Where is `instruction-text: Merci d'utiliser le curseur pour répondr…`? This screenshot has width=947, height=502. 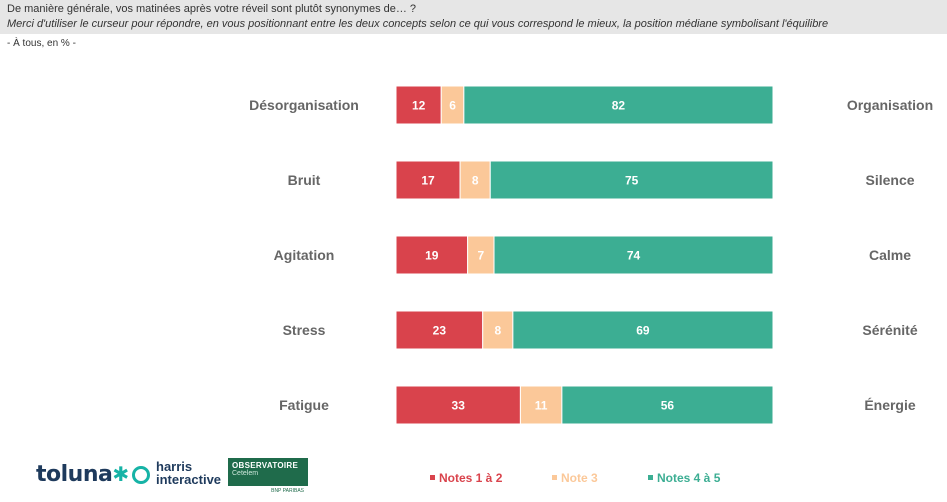 instruction-text: Merci d'utiliser le curseur pour répondr… is located at coordinates (418, 24).